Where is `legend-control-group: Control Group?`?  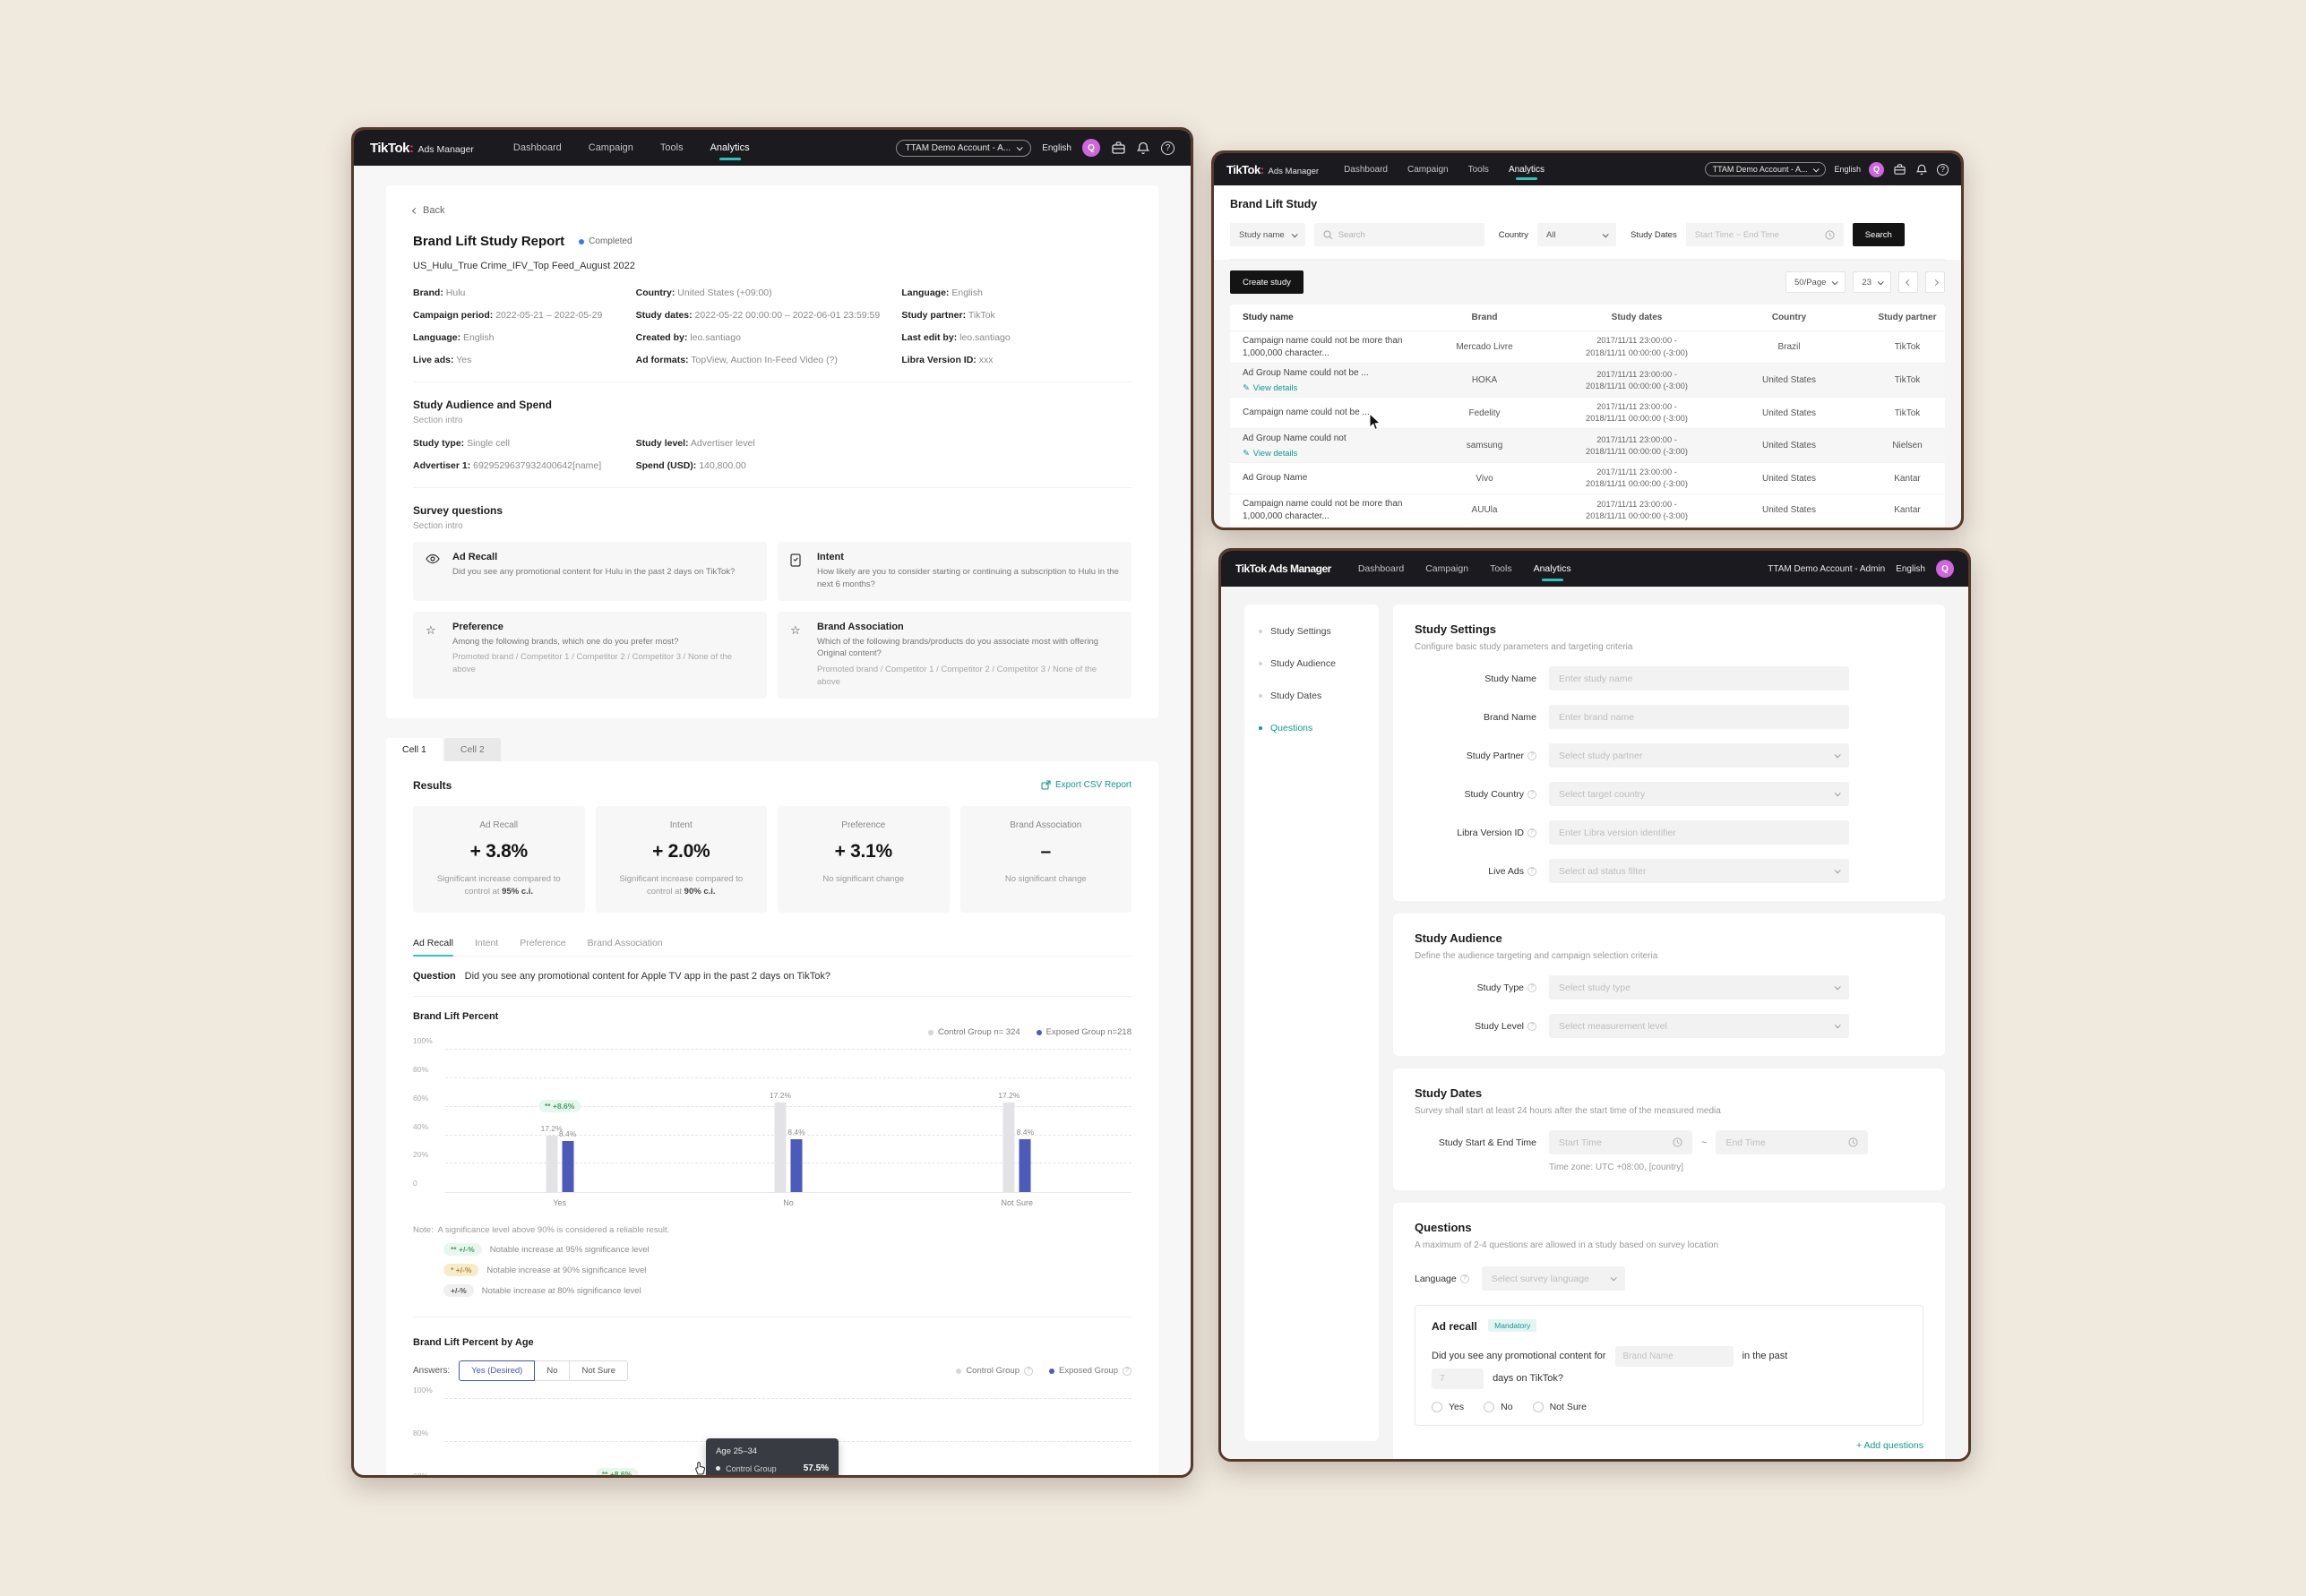 legend-control-group: Control Group? is located at coordinates (995, 1371).